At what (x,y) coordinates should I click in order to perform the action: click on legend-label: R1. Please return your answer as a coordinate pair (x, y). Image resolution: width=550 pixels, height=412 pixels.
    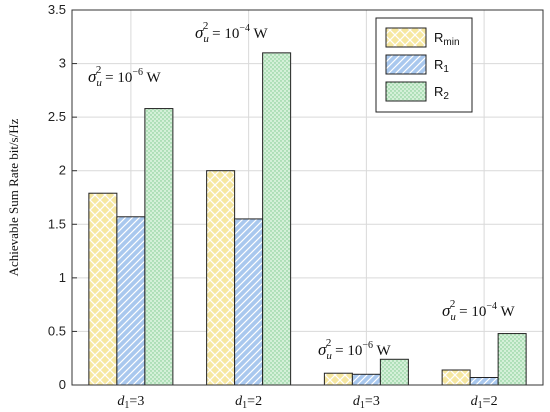
    Looking at the image, I should click on (441, 66).